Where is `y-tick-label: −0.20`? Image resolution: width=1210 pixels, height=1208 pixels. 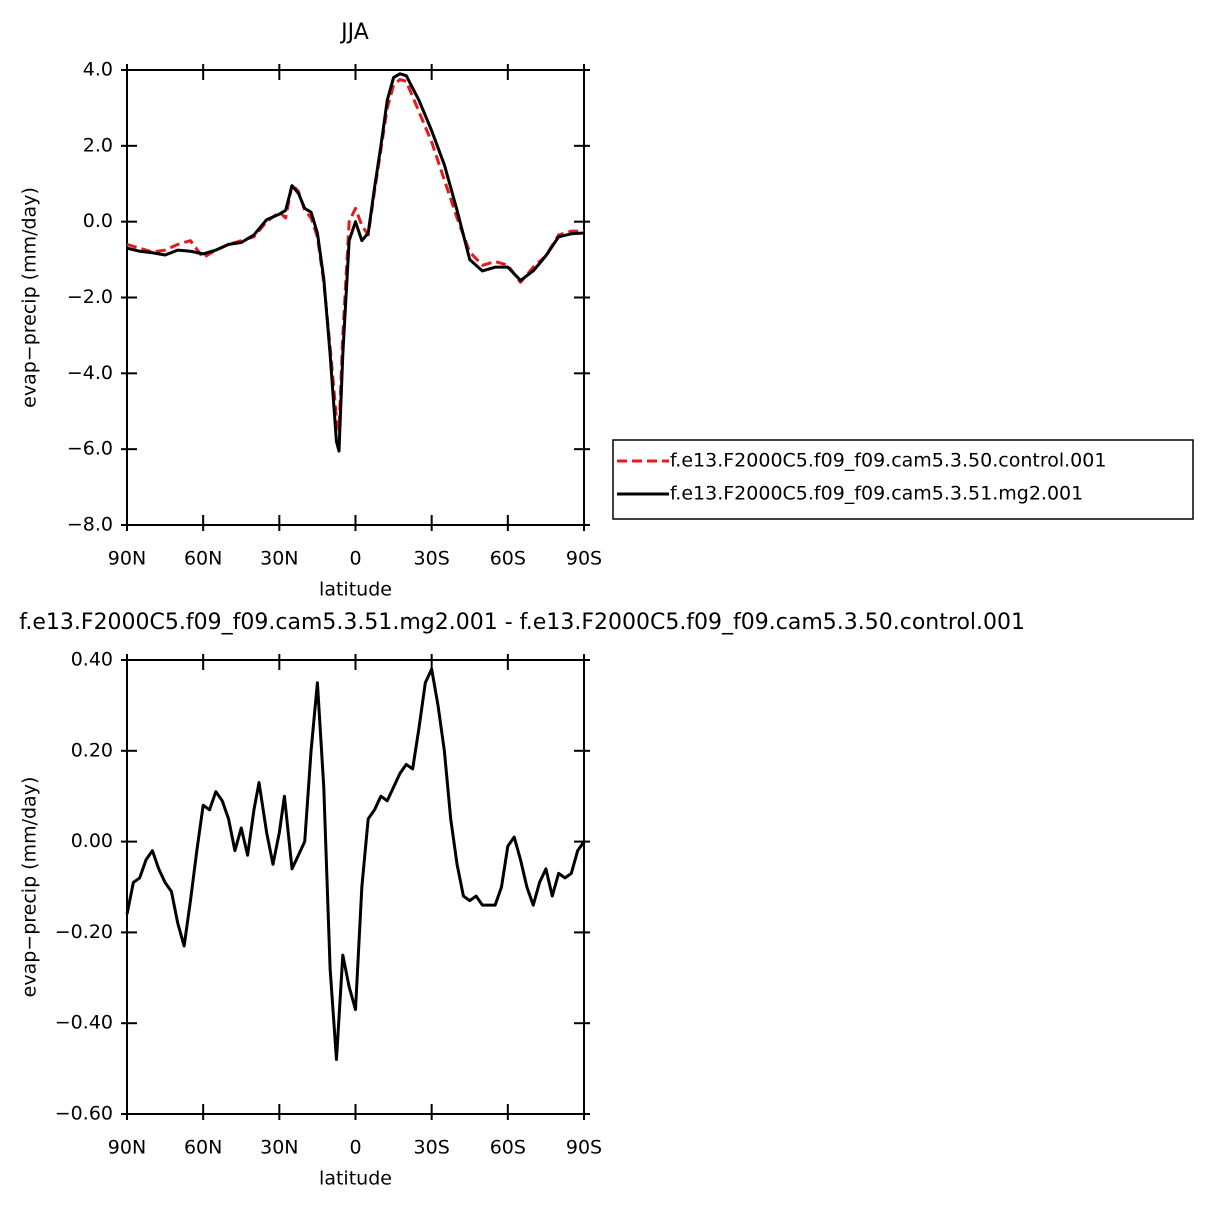
y-tick-label: −0.20 is located at coordinates (84, 932).